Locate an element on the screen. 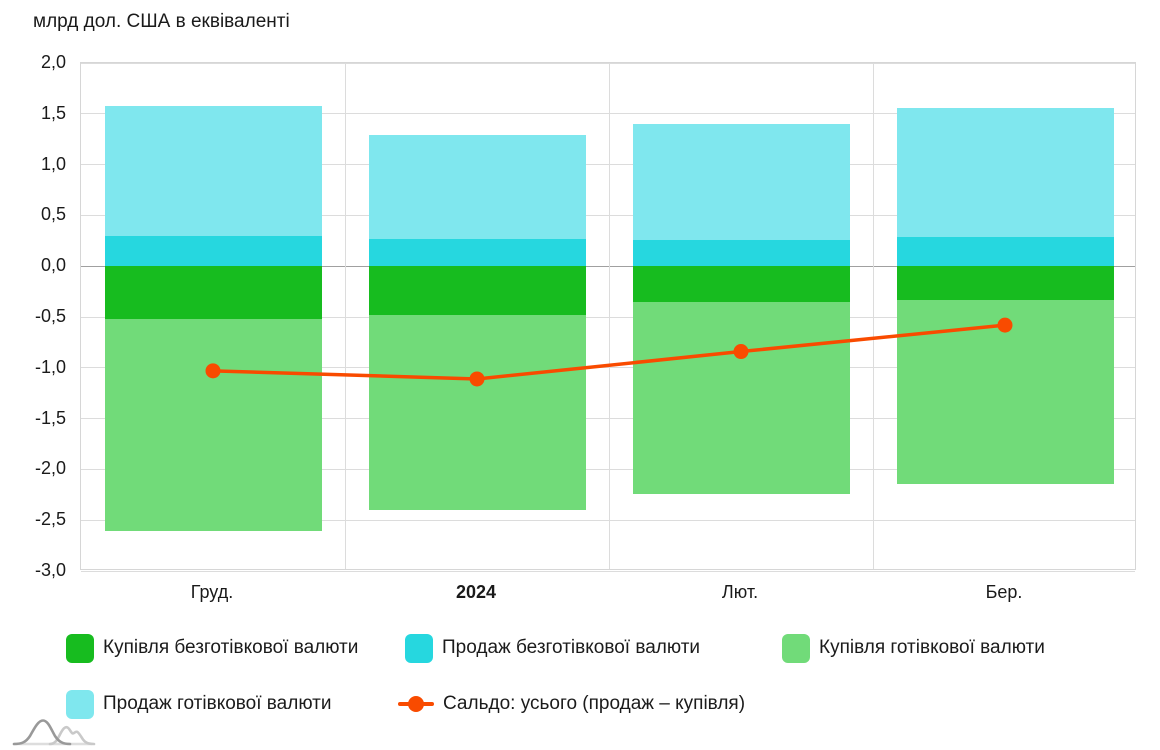 This screenshot has width=1160, height=750. bell-curves-logo-icon is located at coordinates (54, 732).